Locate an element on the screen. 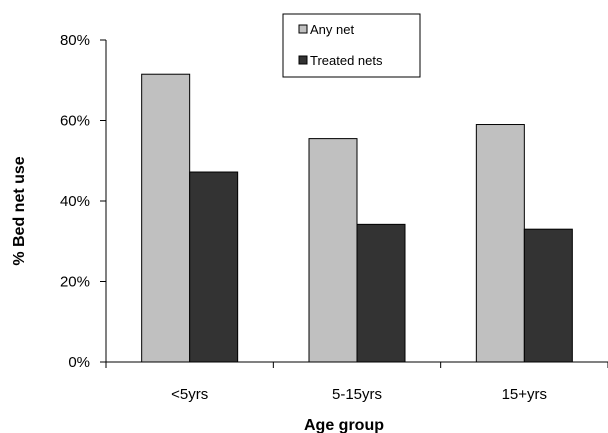 This screenshot has height=433, width=608. x-axis: <5yrs 5-15yrs 15+yrs is located at coordinates (356, 382).